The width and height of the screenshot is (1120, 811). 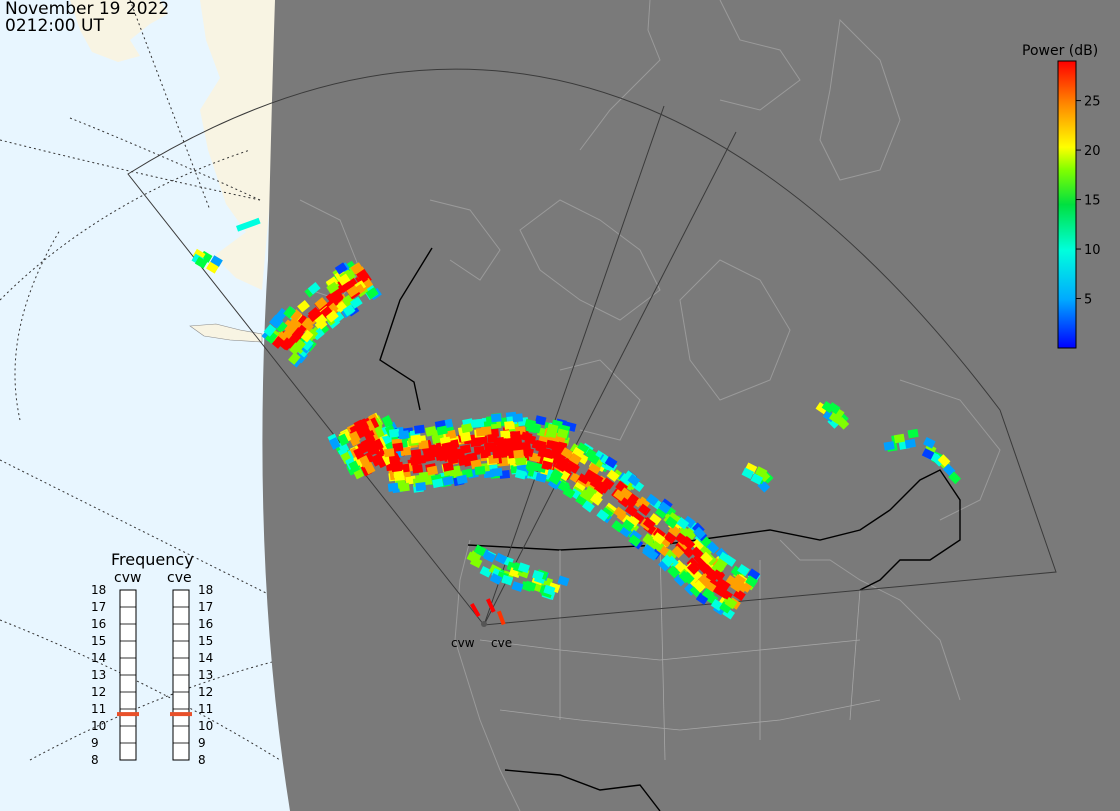 What do you see at coordinates (245, 145) in the screenshot?
I see `alaska-landmass-east` at bounding box center [245, 145].